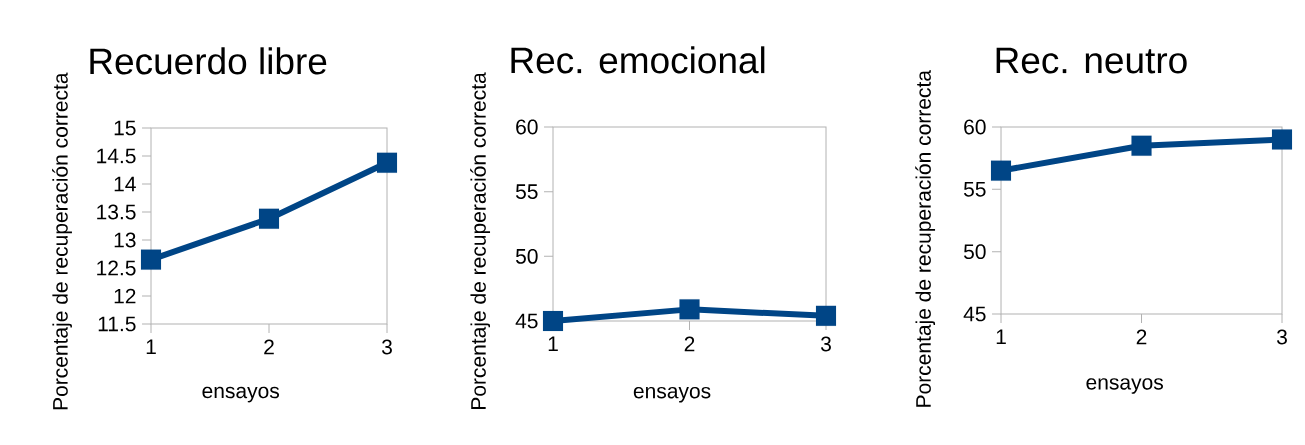 This screenshot has width=1305, height=445. Describe the element at coordinates (125, 296) in the screenshot. I see `y-tick-label: 12` at that location.